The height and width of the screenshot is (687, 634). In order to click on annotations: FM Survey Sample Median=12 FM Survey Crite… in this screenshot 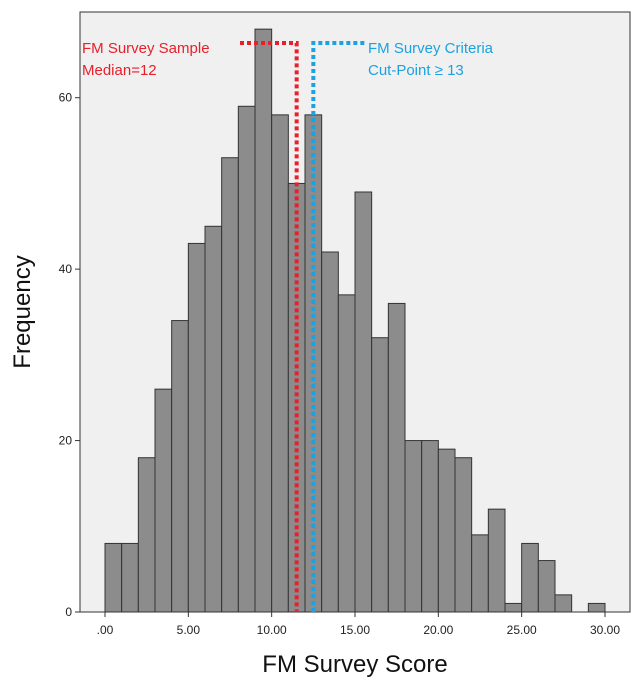, I will do `click(288, 59)`.